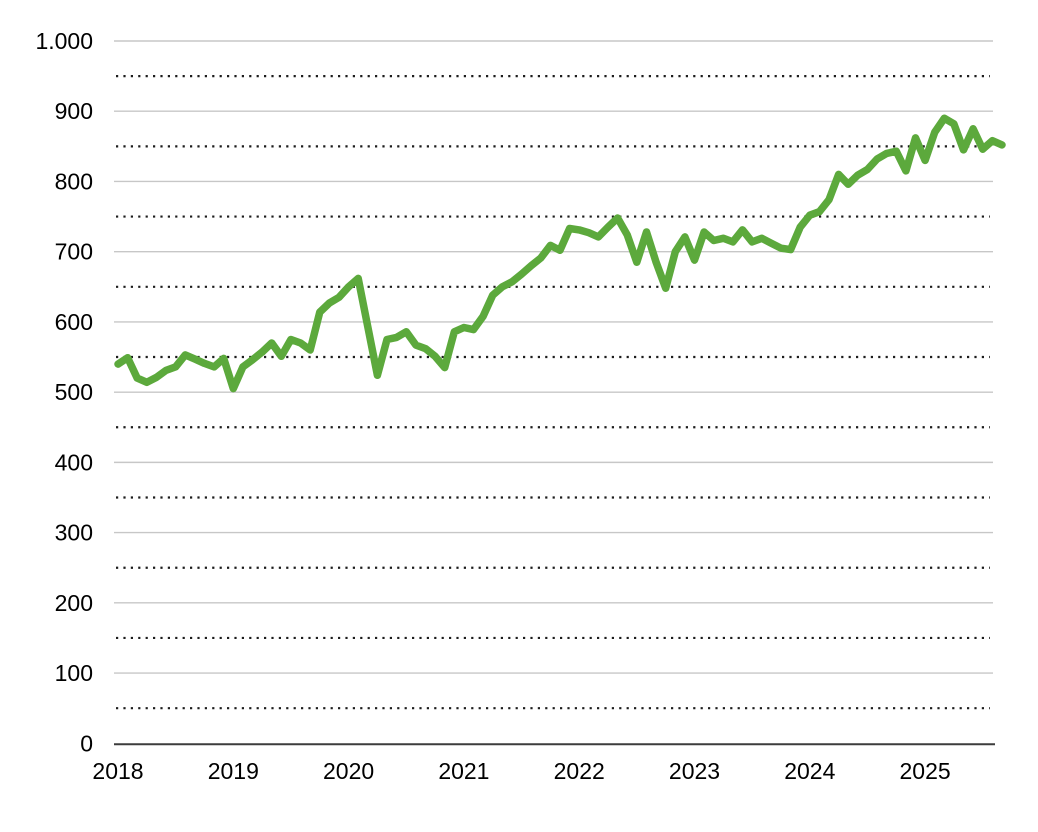 This screenshot has height=832, width=1038. What do you see at coordinates (809, 771) in the screenshot?
I see `x-tick-label: 2024` at bounding box center [809, 771].